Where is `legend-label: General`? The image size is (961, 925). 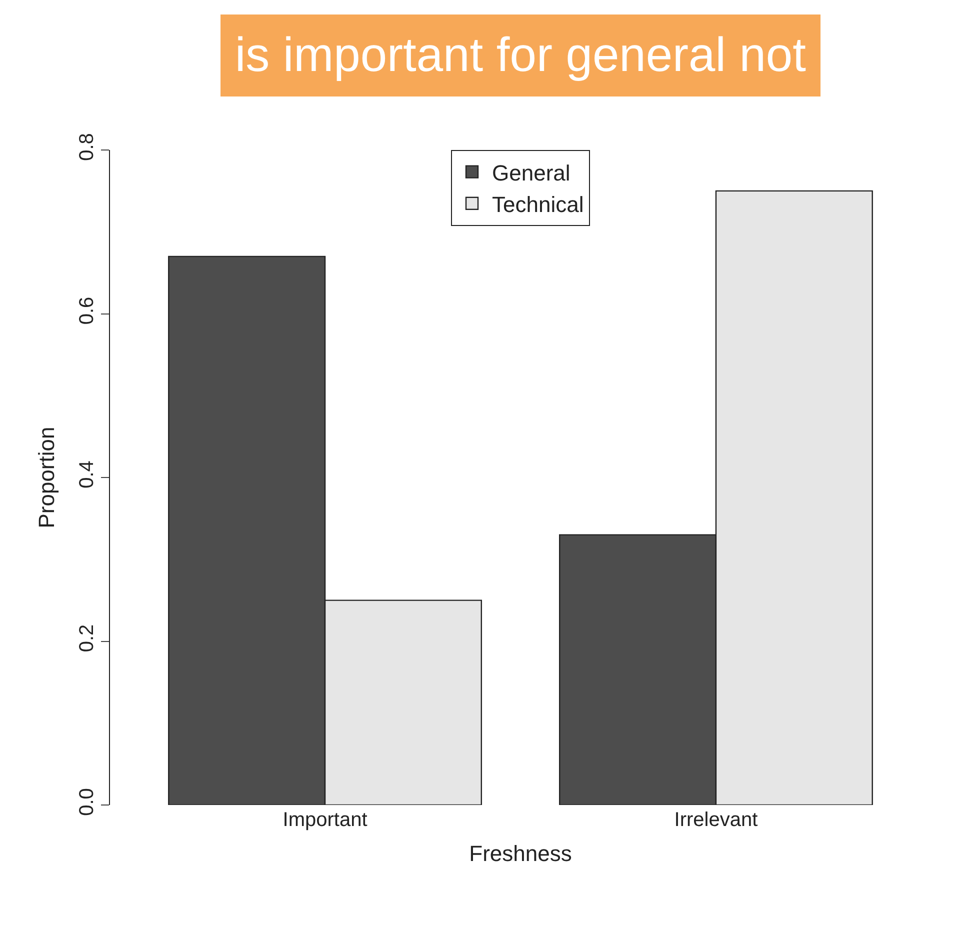
legend-label: General is located at coordinates (531, 173).